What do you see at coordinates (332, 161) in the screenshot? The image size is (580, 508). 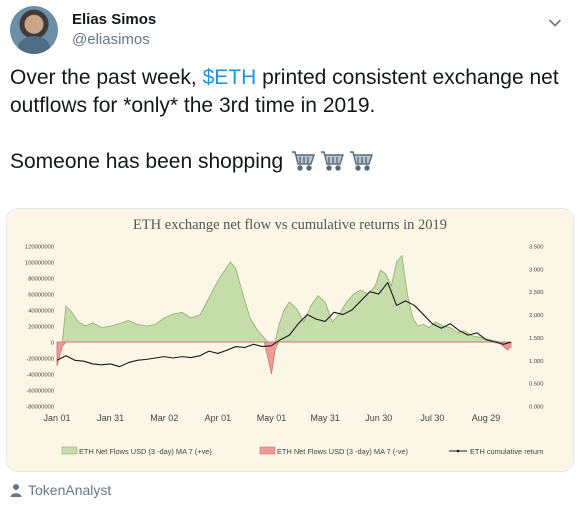 I see `shopping-cart-icon` at bounding box center [332, 161].